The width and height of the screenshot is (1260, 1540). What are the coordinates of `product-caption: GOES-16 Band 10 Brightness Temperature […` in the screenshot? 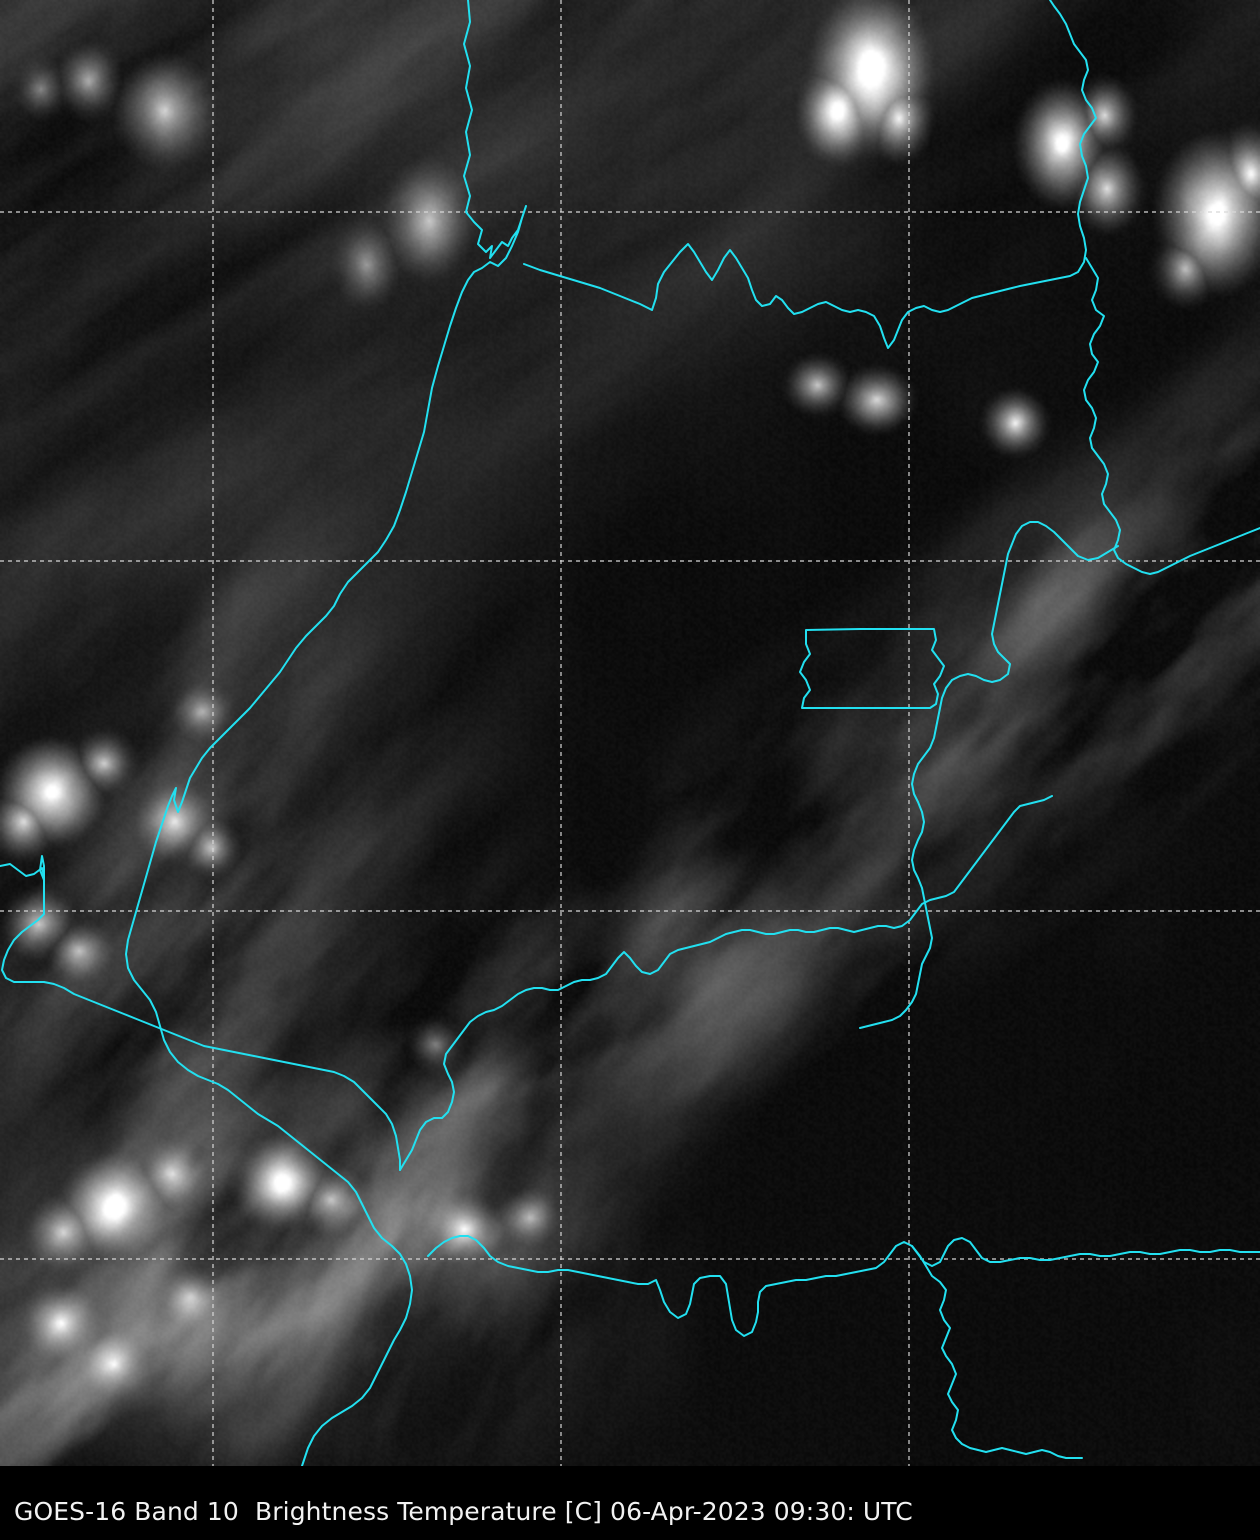 It's located at (463, 1511).